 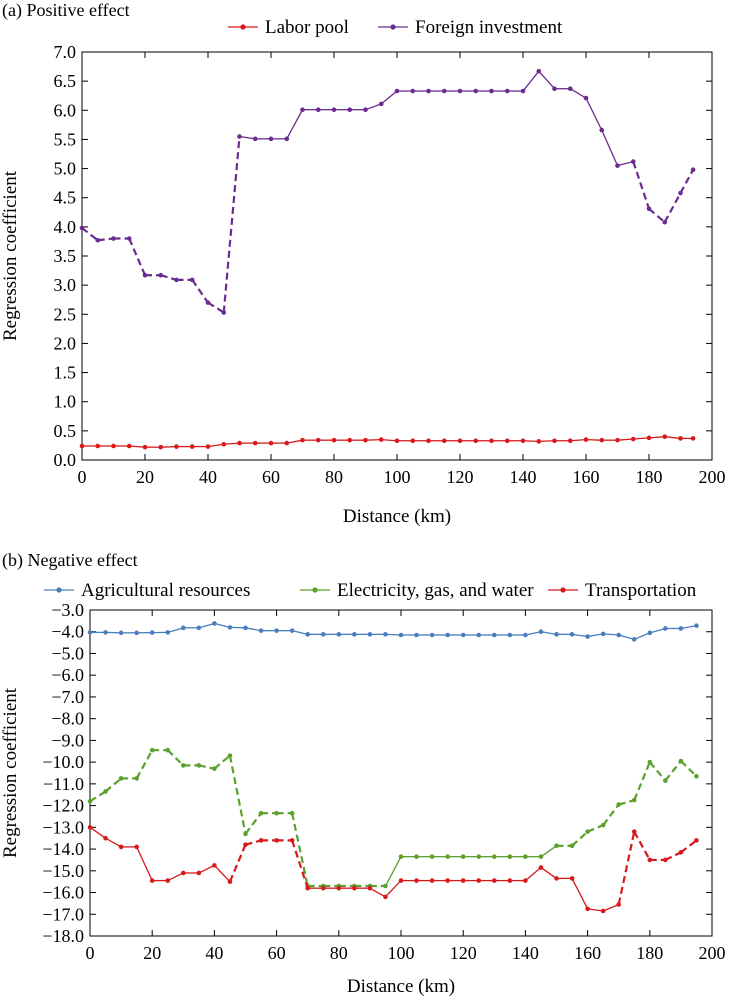 I want to click on chart-a-x-tick-label: 160, so click(x=586, y=477).